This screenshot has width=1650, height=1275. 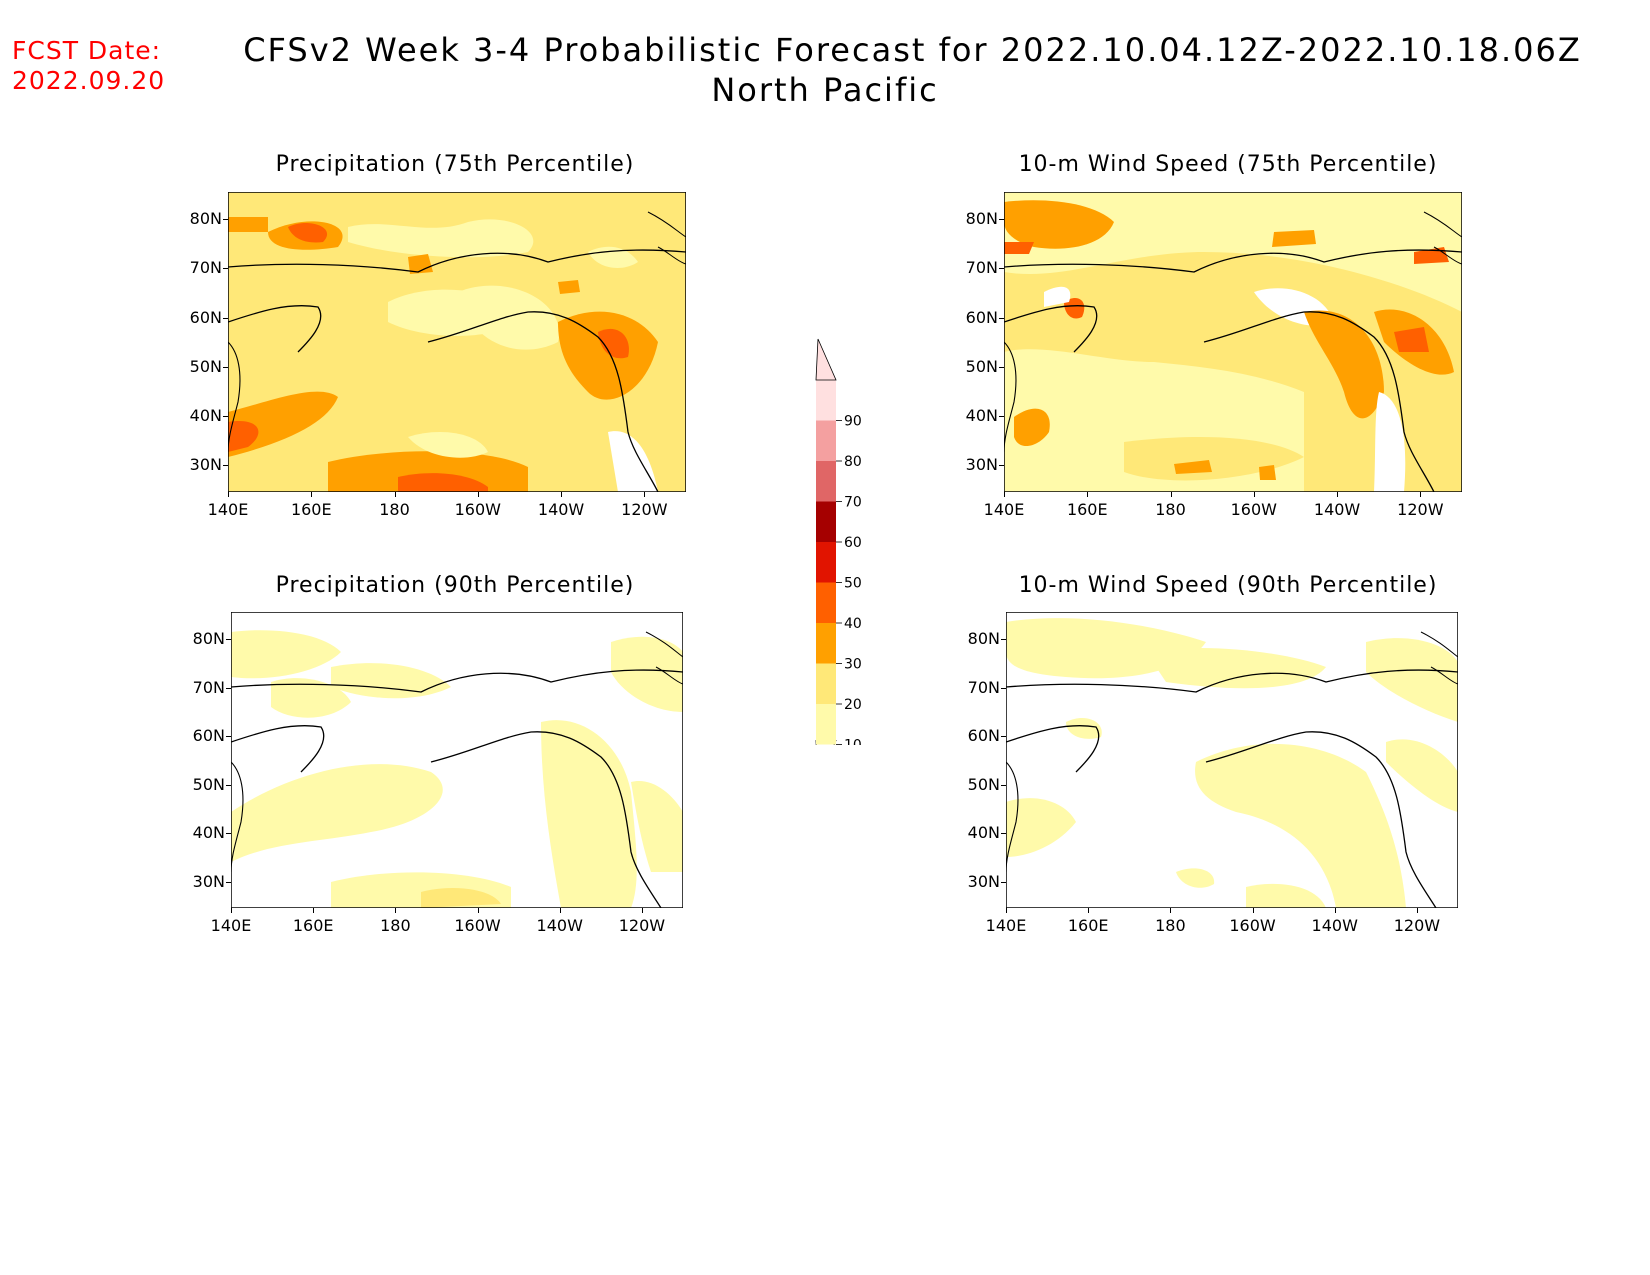 What do you see at coordinates (838, 560) in the screenshot?
I see `colorbar-swatches: 10 20 30 40 50 60 70 80 90` at bounding box center [838, 560].